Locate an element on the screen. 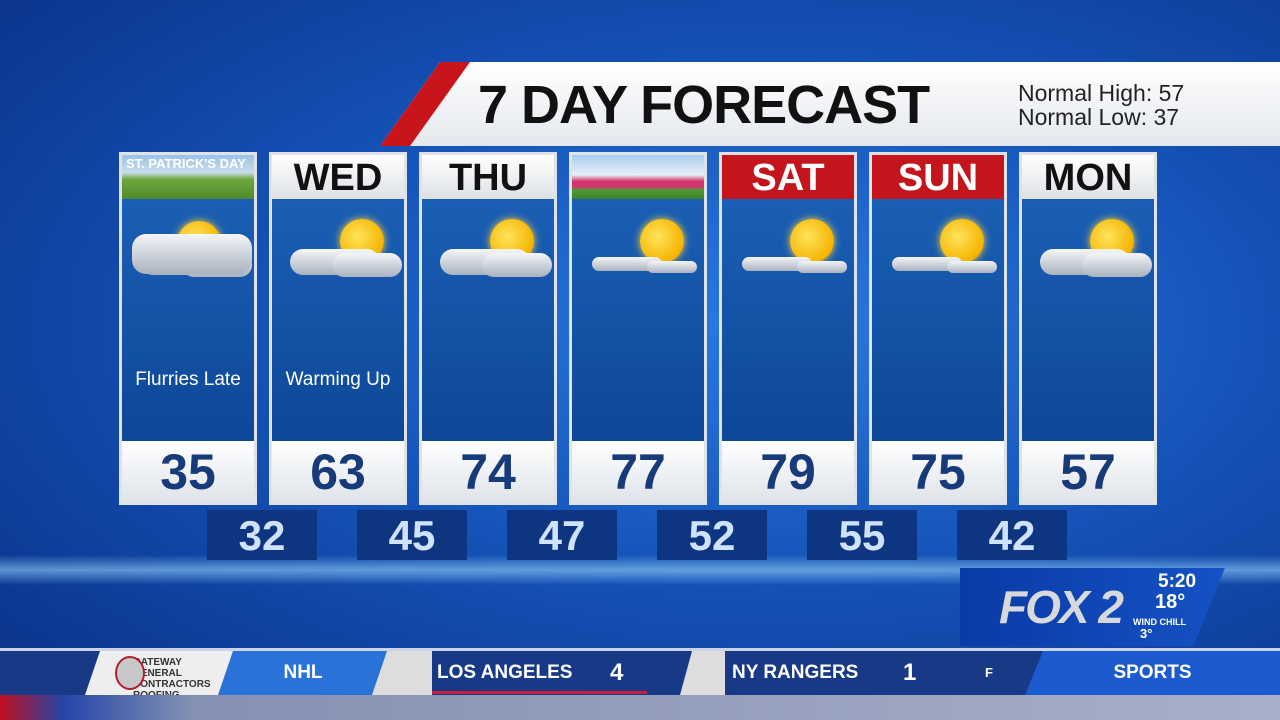 This screenshot has width=1280, height=720. team1-score: 4 is located at coordinates (617, 672).